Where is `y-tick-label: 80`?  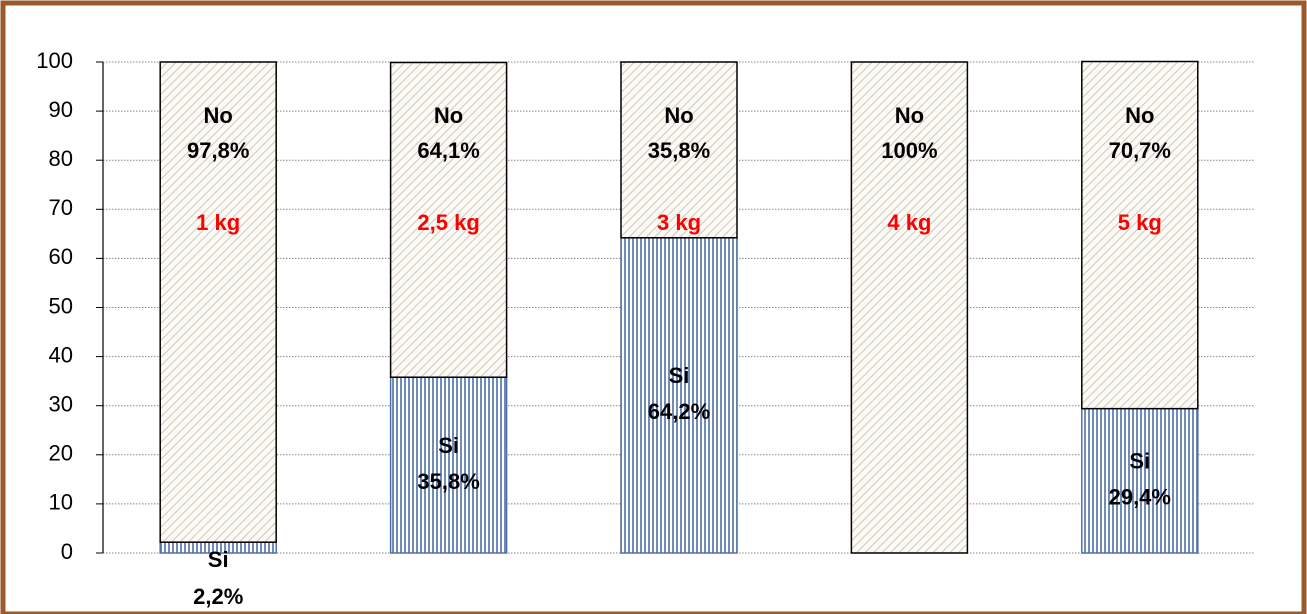
y-tick-label: 80 is located at coordinates (61, 158).